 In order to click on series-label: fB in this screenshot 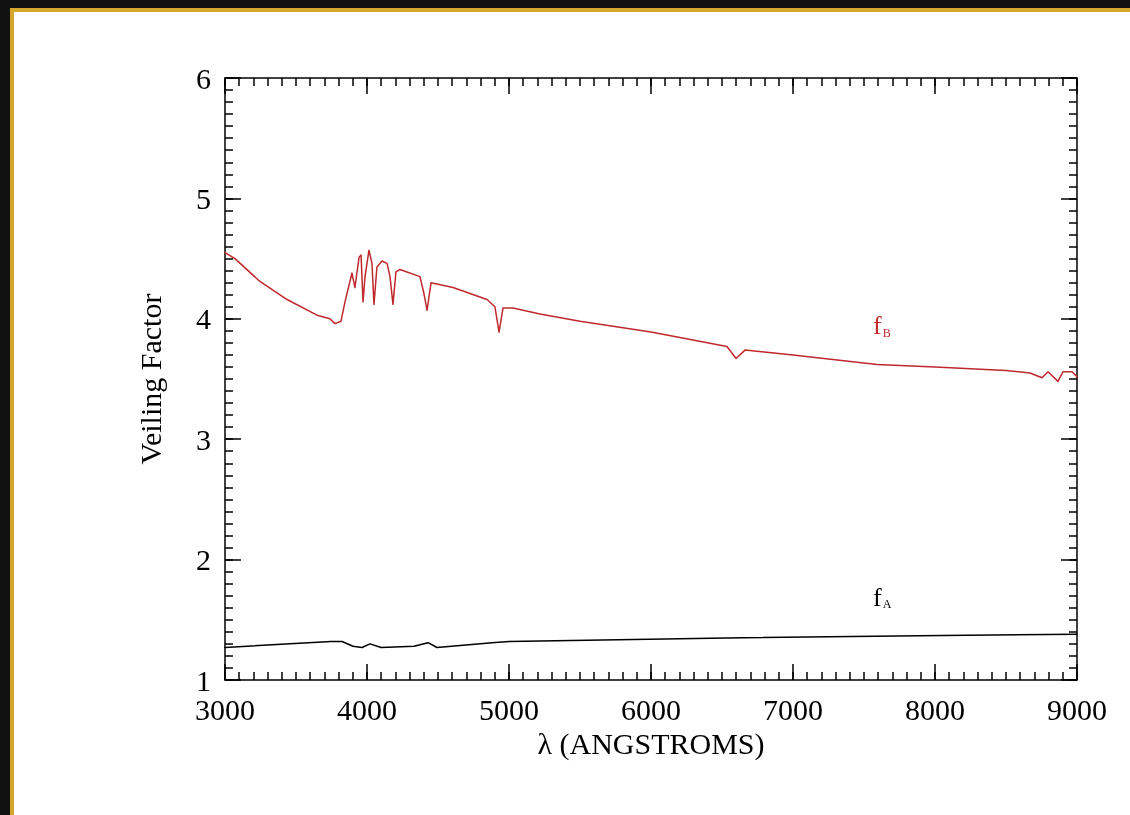, I will do `click(882, 326)`.